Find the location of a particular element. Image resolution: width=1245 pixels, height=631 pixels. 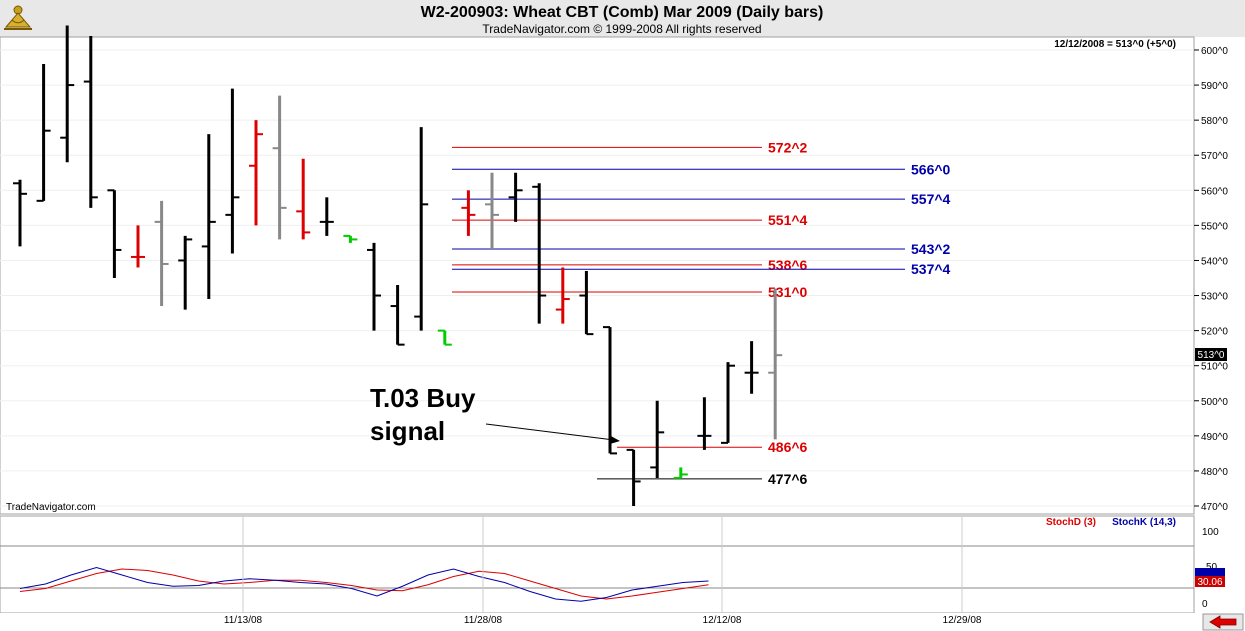

x-axis-grid is located at coordinates (602, 564).